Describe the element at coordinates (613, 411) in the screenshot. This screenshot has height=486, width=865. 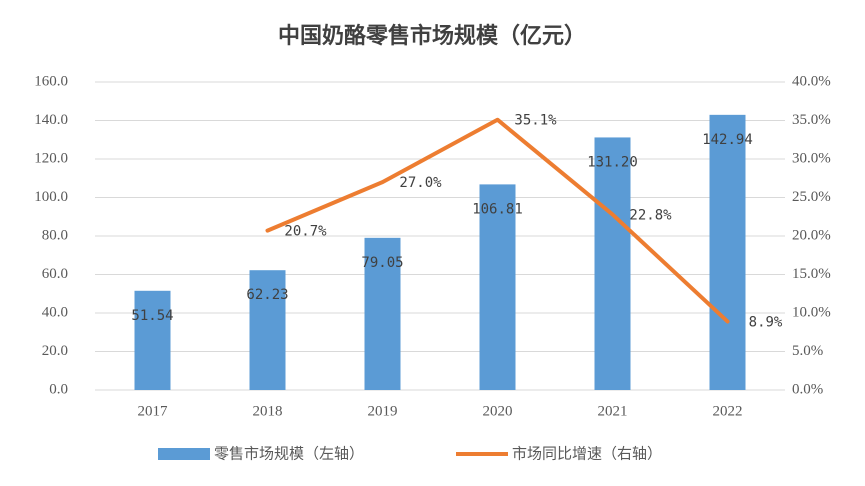
I see `x-tick-label: 2021` at that location.